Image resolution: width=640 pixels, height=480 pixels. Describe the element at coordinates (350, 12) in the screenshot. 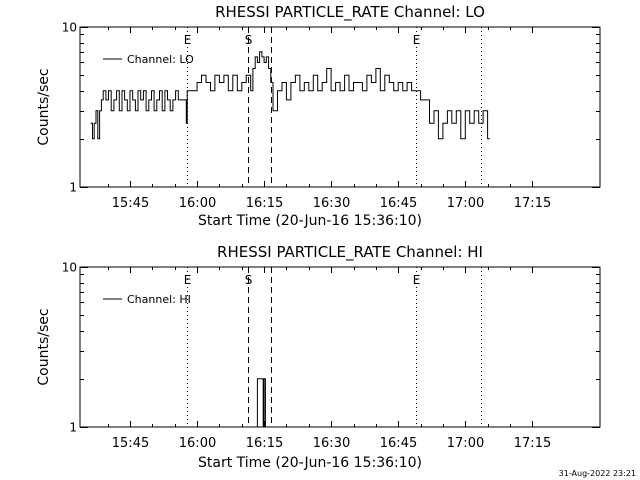

I see `chart-title: RHESSI PARTICLE_RATE Channel: LO` at that location.